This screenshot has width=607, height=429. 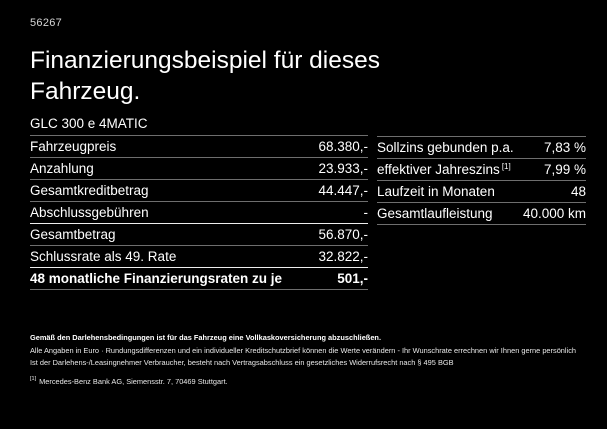 What do you see at coordinates (89, 212) in the screenshot?
I see `row-label: Abschlussgebühren` at bounding box center [89, 212].